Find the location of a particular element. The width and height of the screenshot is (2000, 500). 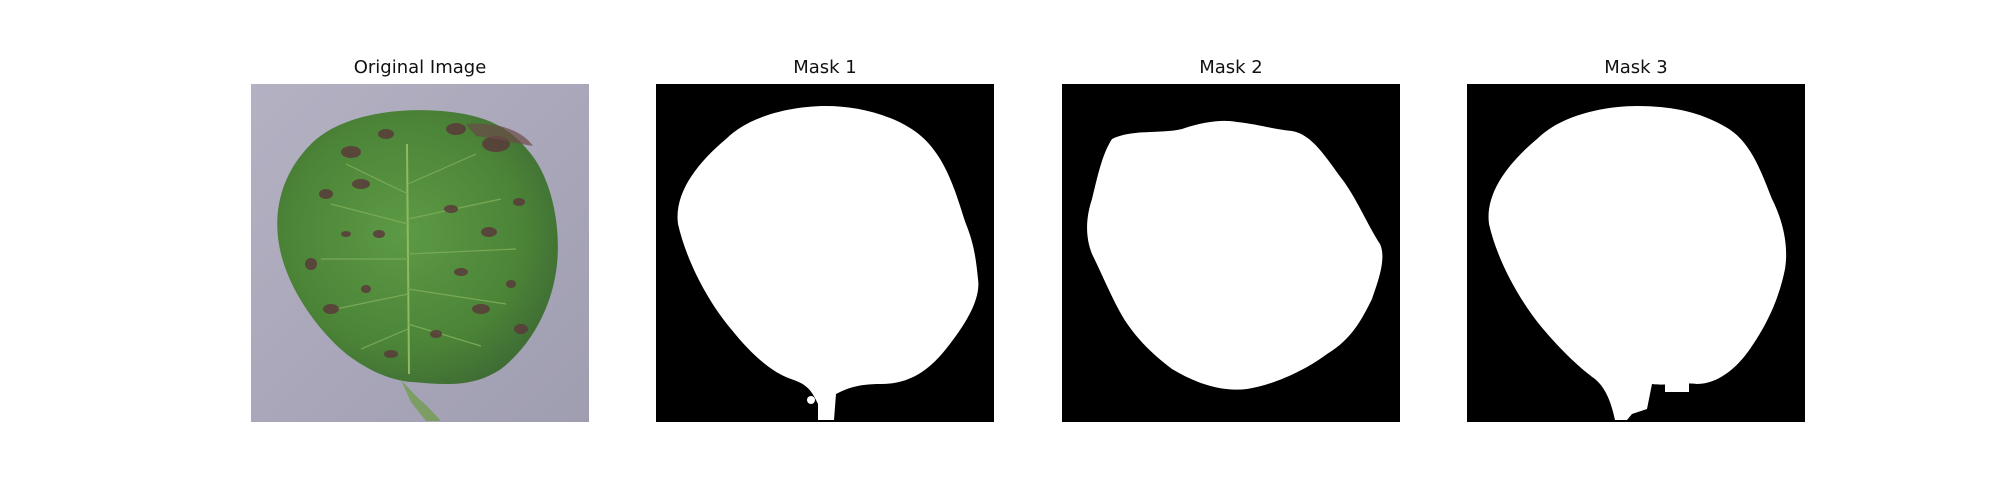

mask-1-image is located at coordinates (825, 253).